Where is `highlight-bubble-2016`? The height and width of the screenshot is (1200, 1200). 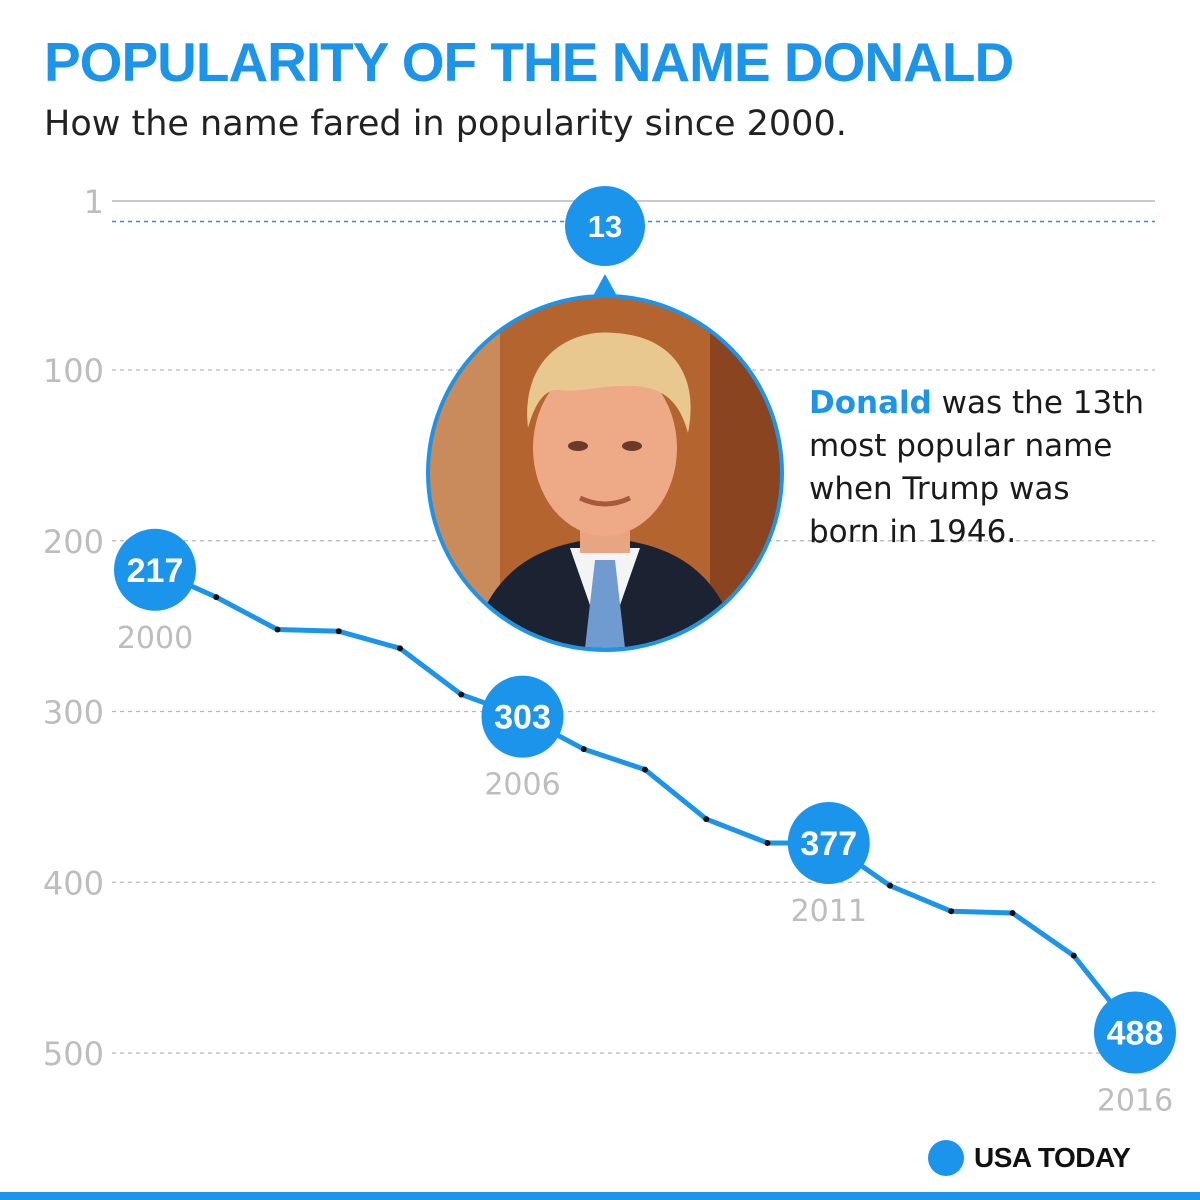
highlight-bubble-2016 is located at coordinates (1135, 1032).